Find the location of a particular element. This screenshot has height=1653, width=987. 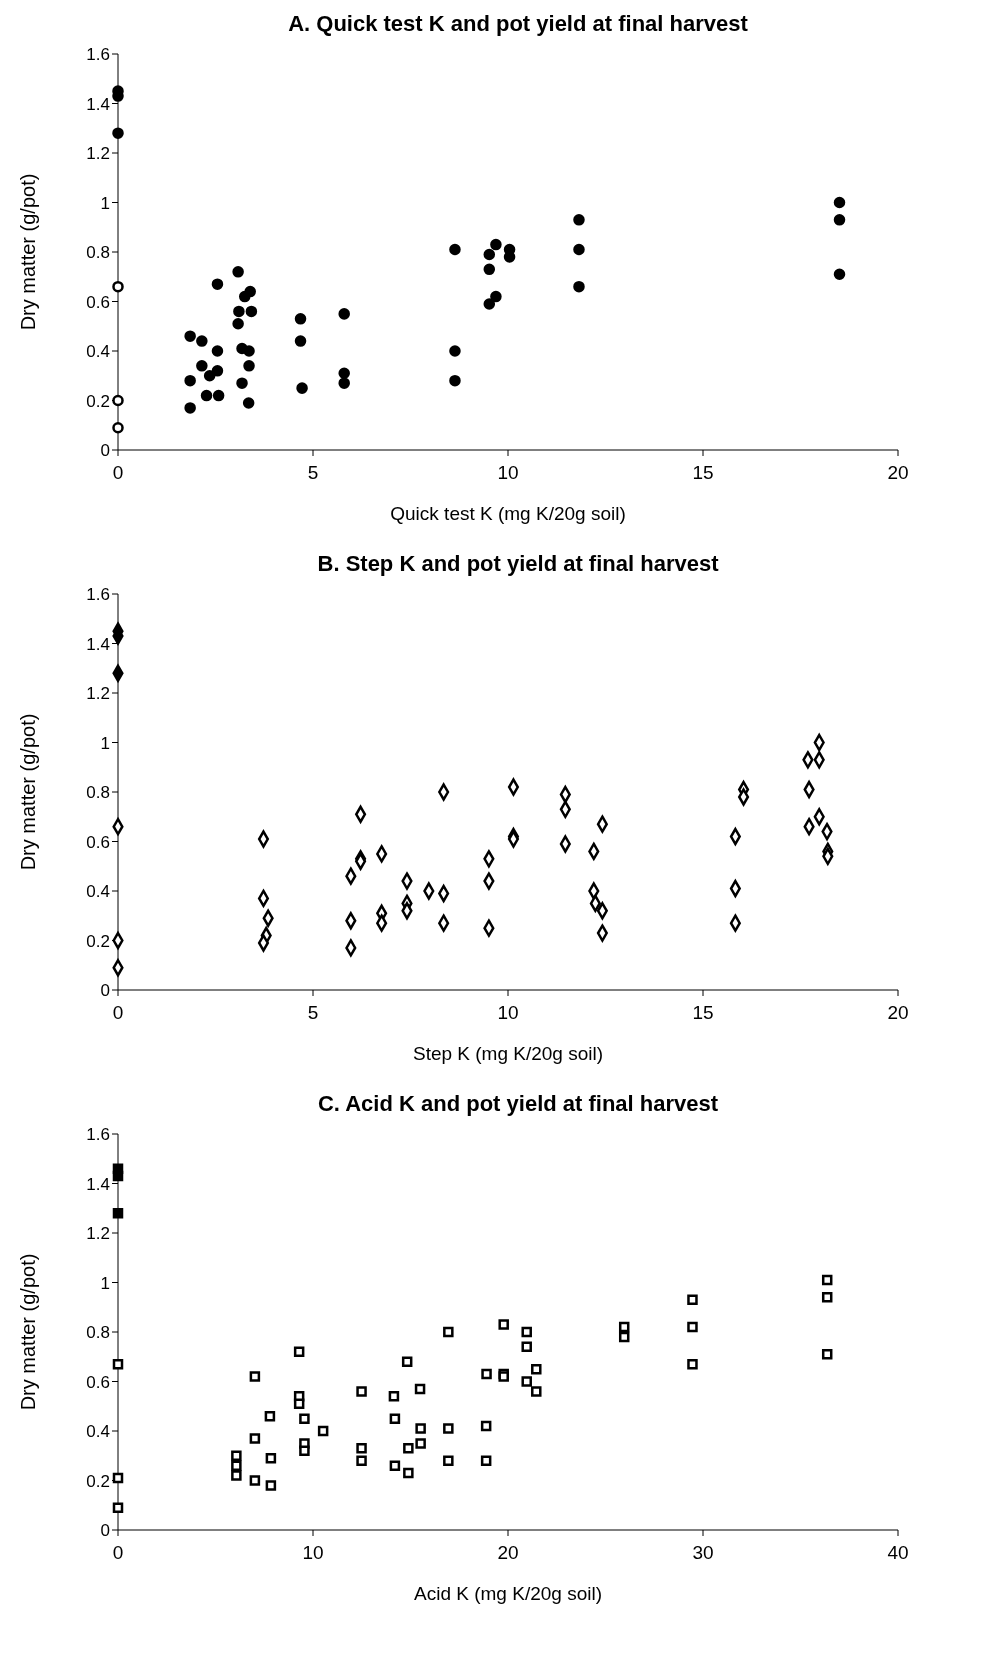

x-axis-title: Acid K (mg K/20g soil) is located at coordinates (508, 1593).